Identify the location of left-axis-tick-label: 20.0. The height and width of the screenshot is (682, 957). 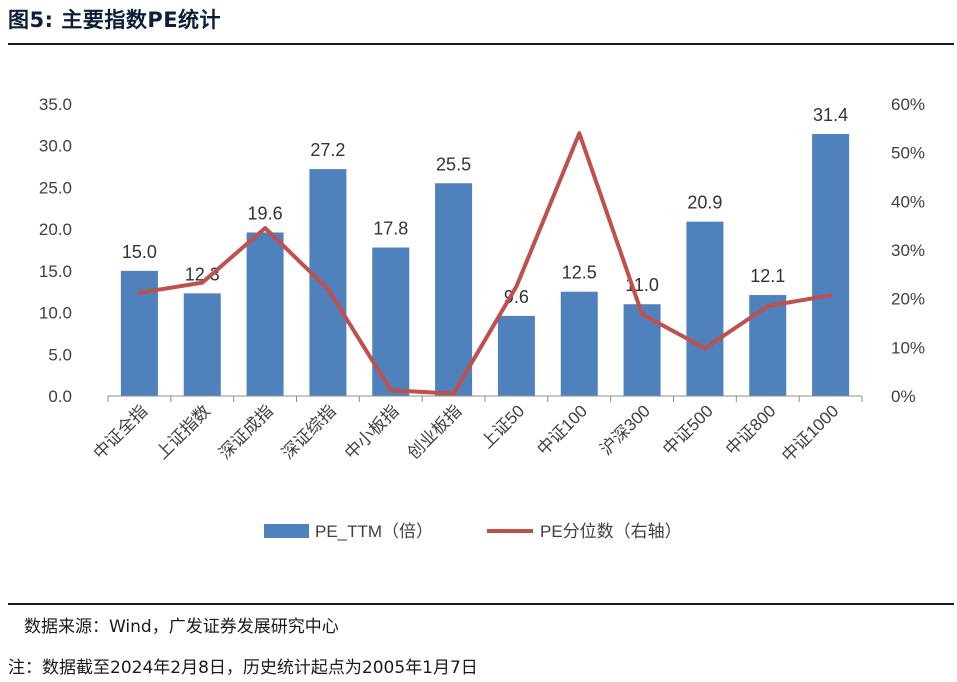
(55, 229).